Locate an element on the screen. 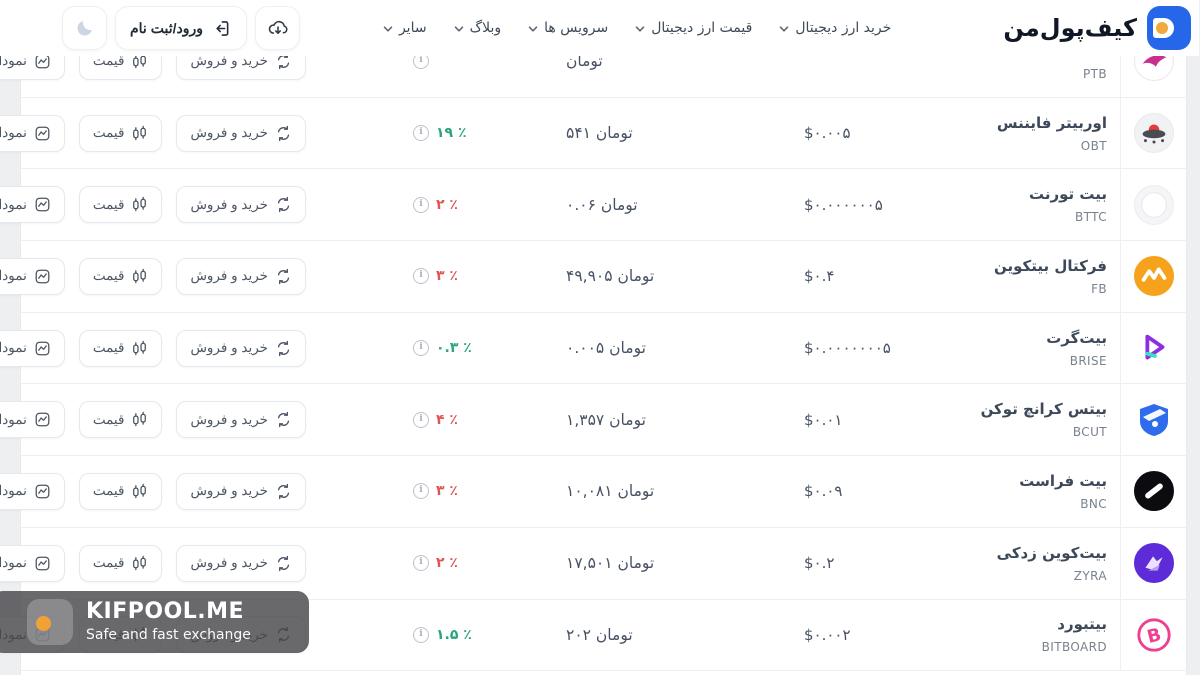 This screenshot has height=675, width=1200. change-percent: ۳ ٪ is located at coordinates (448, 491).